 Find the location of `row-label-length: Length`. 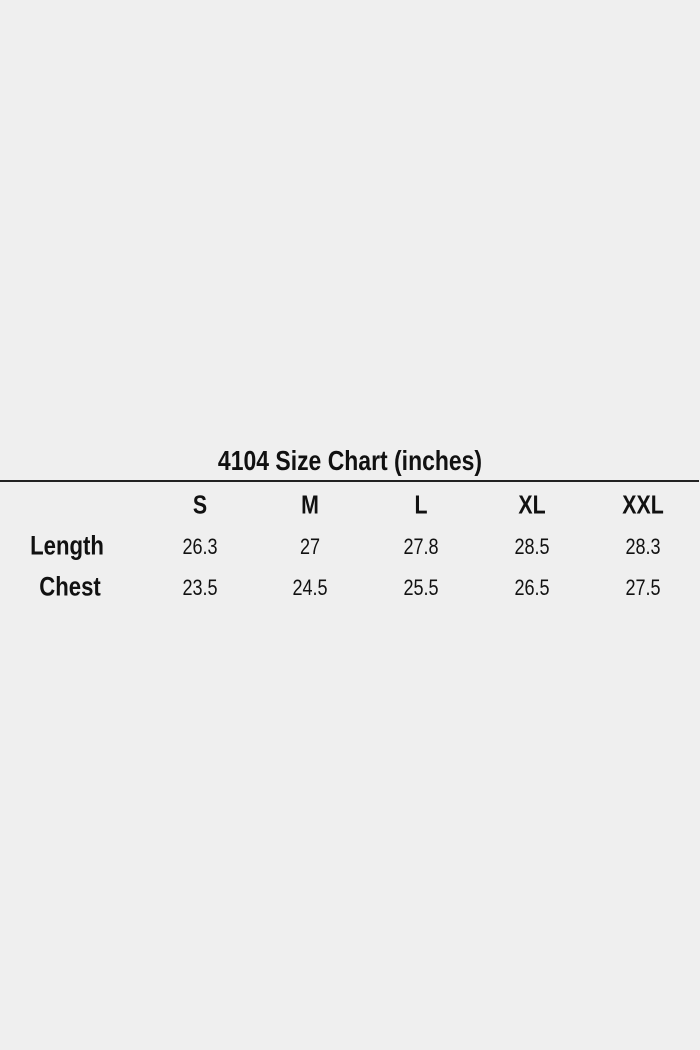

row-label-length: Length is located at coordinates (67, 545).